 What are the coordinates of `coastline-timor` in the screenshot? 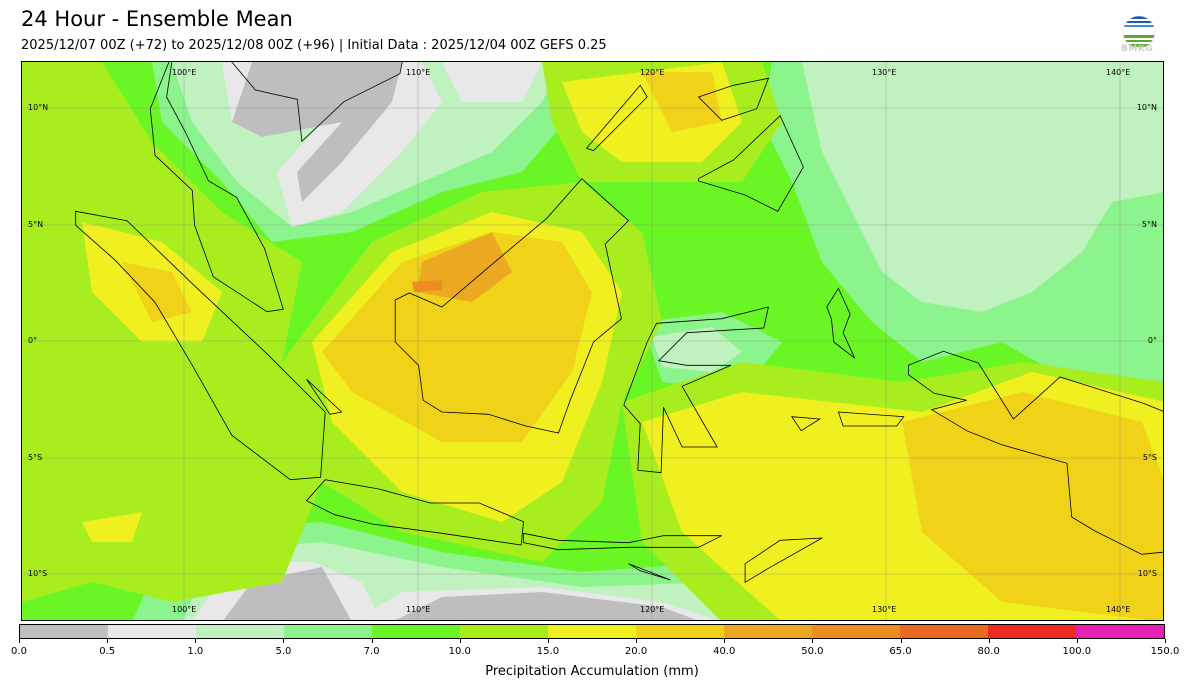 It's located at (783, 560).